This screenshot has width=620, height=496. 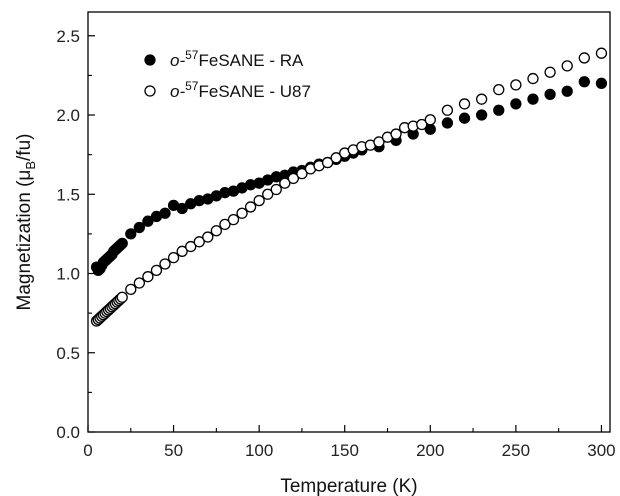 I want to click on x-tick-label: 300, so click(x=601, y=450).